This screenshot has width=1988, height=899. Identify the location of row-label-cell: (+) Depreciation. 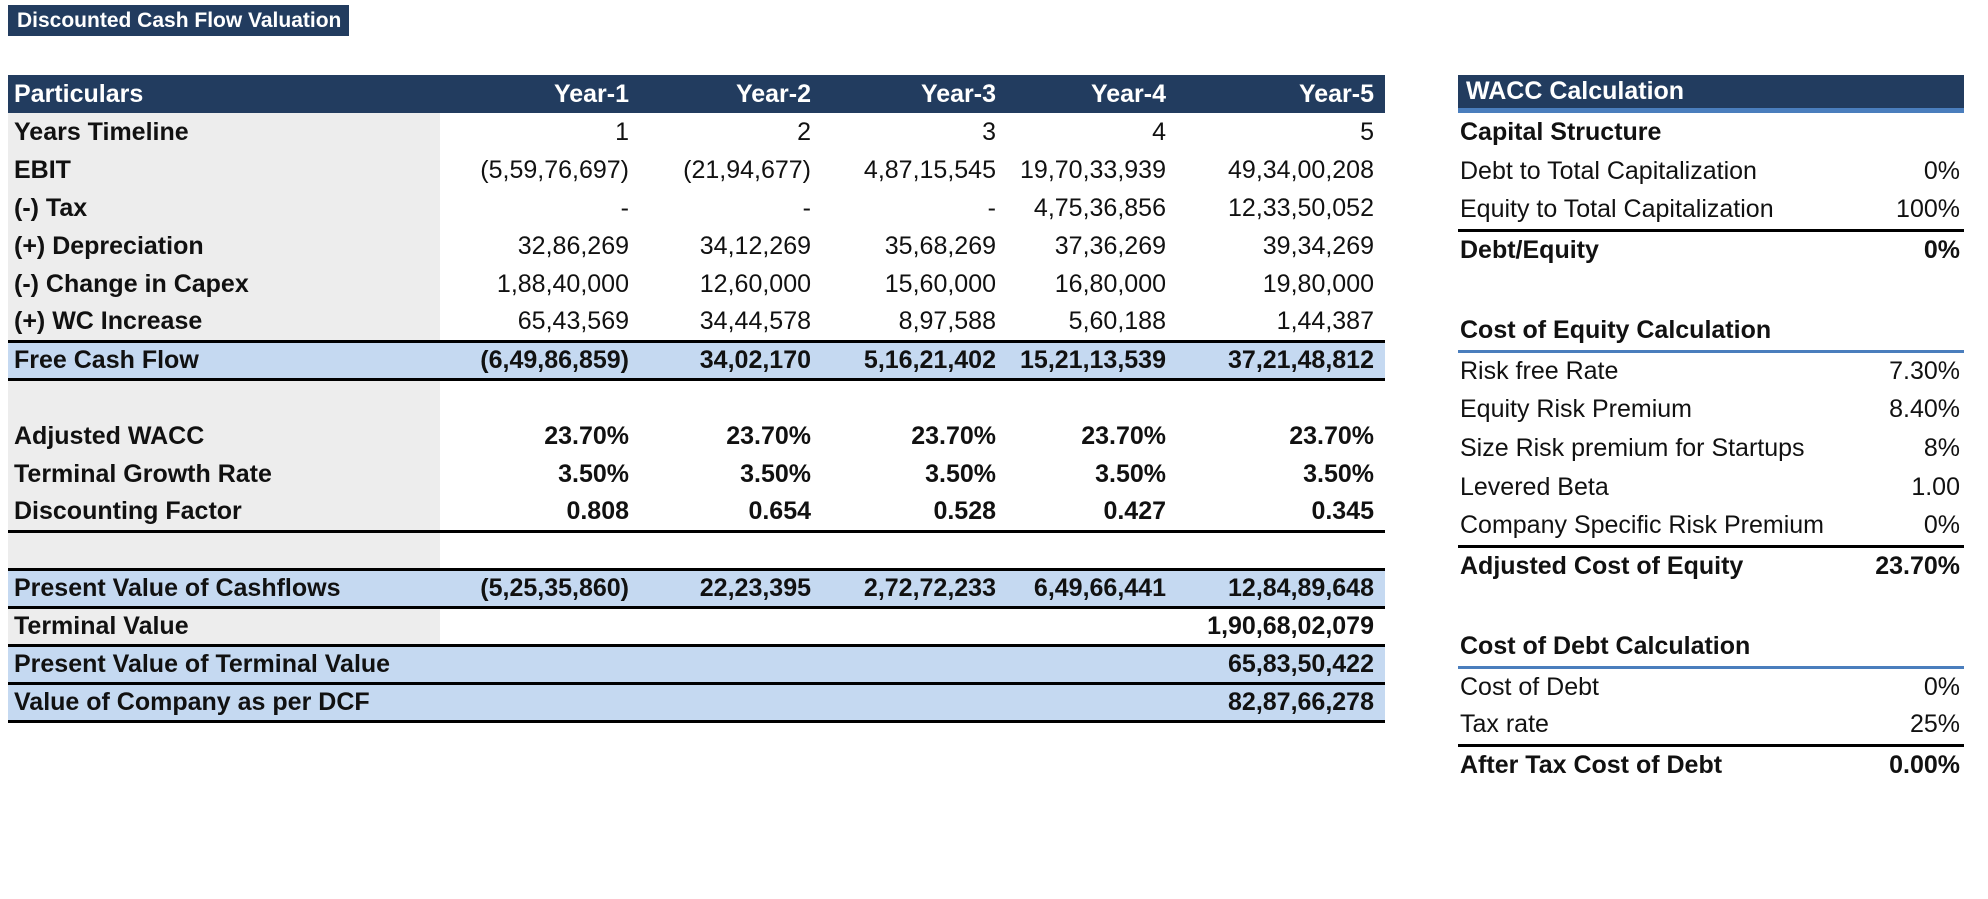
(224, 246).